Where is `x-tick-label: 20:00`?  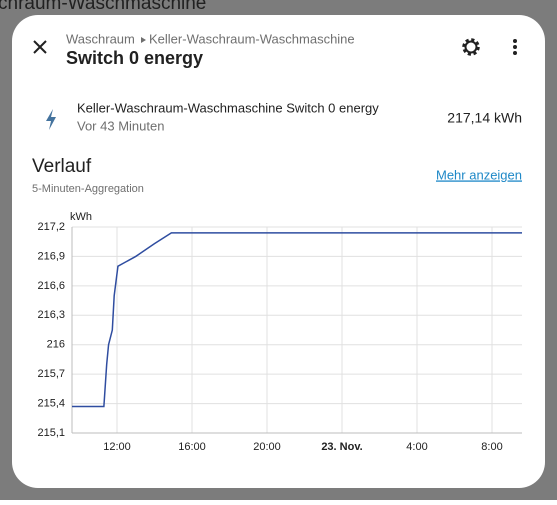
x-tick-label: 20:00 is located at coordinates (267, 447).